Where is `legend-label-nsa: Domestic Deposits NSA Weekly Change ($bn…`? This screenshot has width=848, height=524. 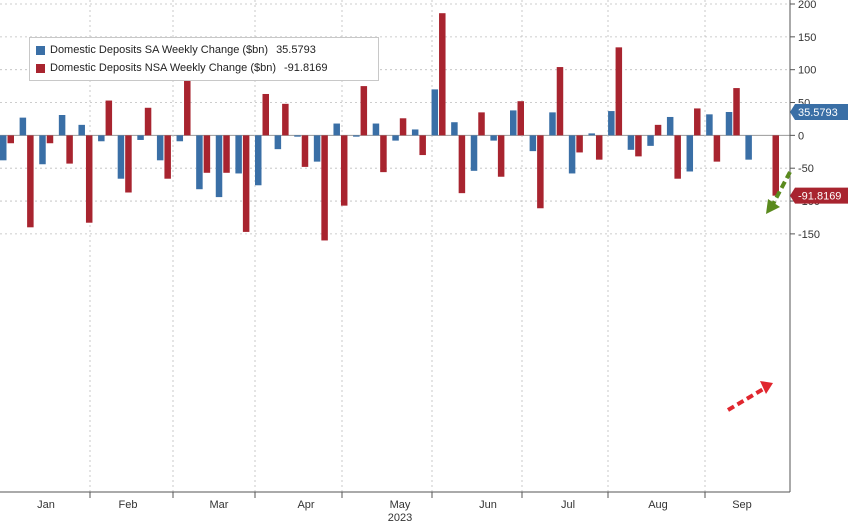 legend-label-nsa: Domestic Deposits NSA Weekly Change ($bn… is located at coordinates (163, 68).